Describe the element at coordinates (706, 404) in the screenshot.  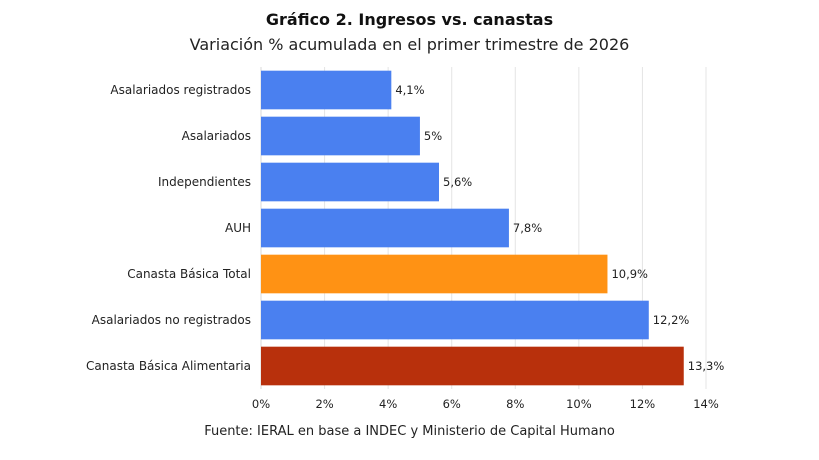
I see `x-tick-label: 14%` at that location.